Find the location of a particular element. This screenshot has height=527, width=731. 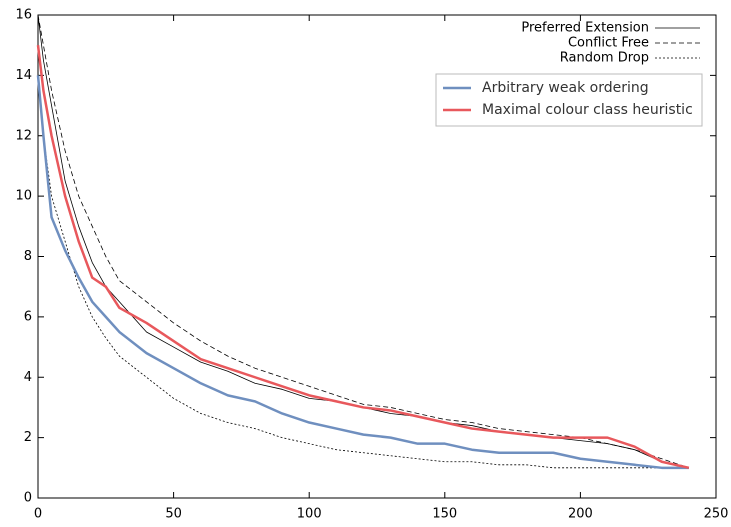

x-tick-label: 100 is located at coordinates (309, 514).